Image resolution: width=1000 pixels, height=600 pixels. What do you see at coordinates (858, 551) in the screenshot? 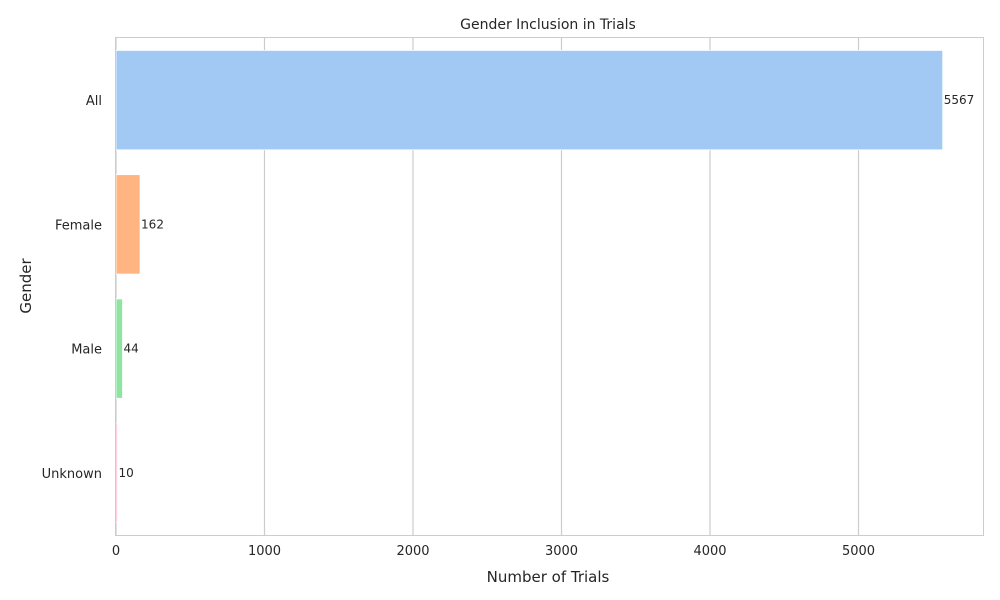
I see `x-tick-label: 5000` at bounding box center [858, 551].